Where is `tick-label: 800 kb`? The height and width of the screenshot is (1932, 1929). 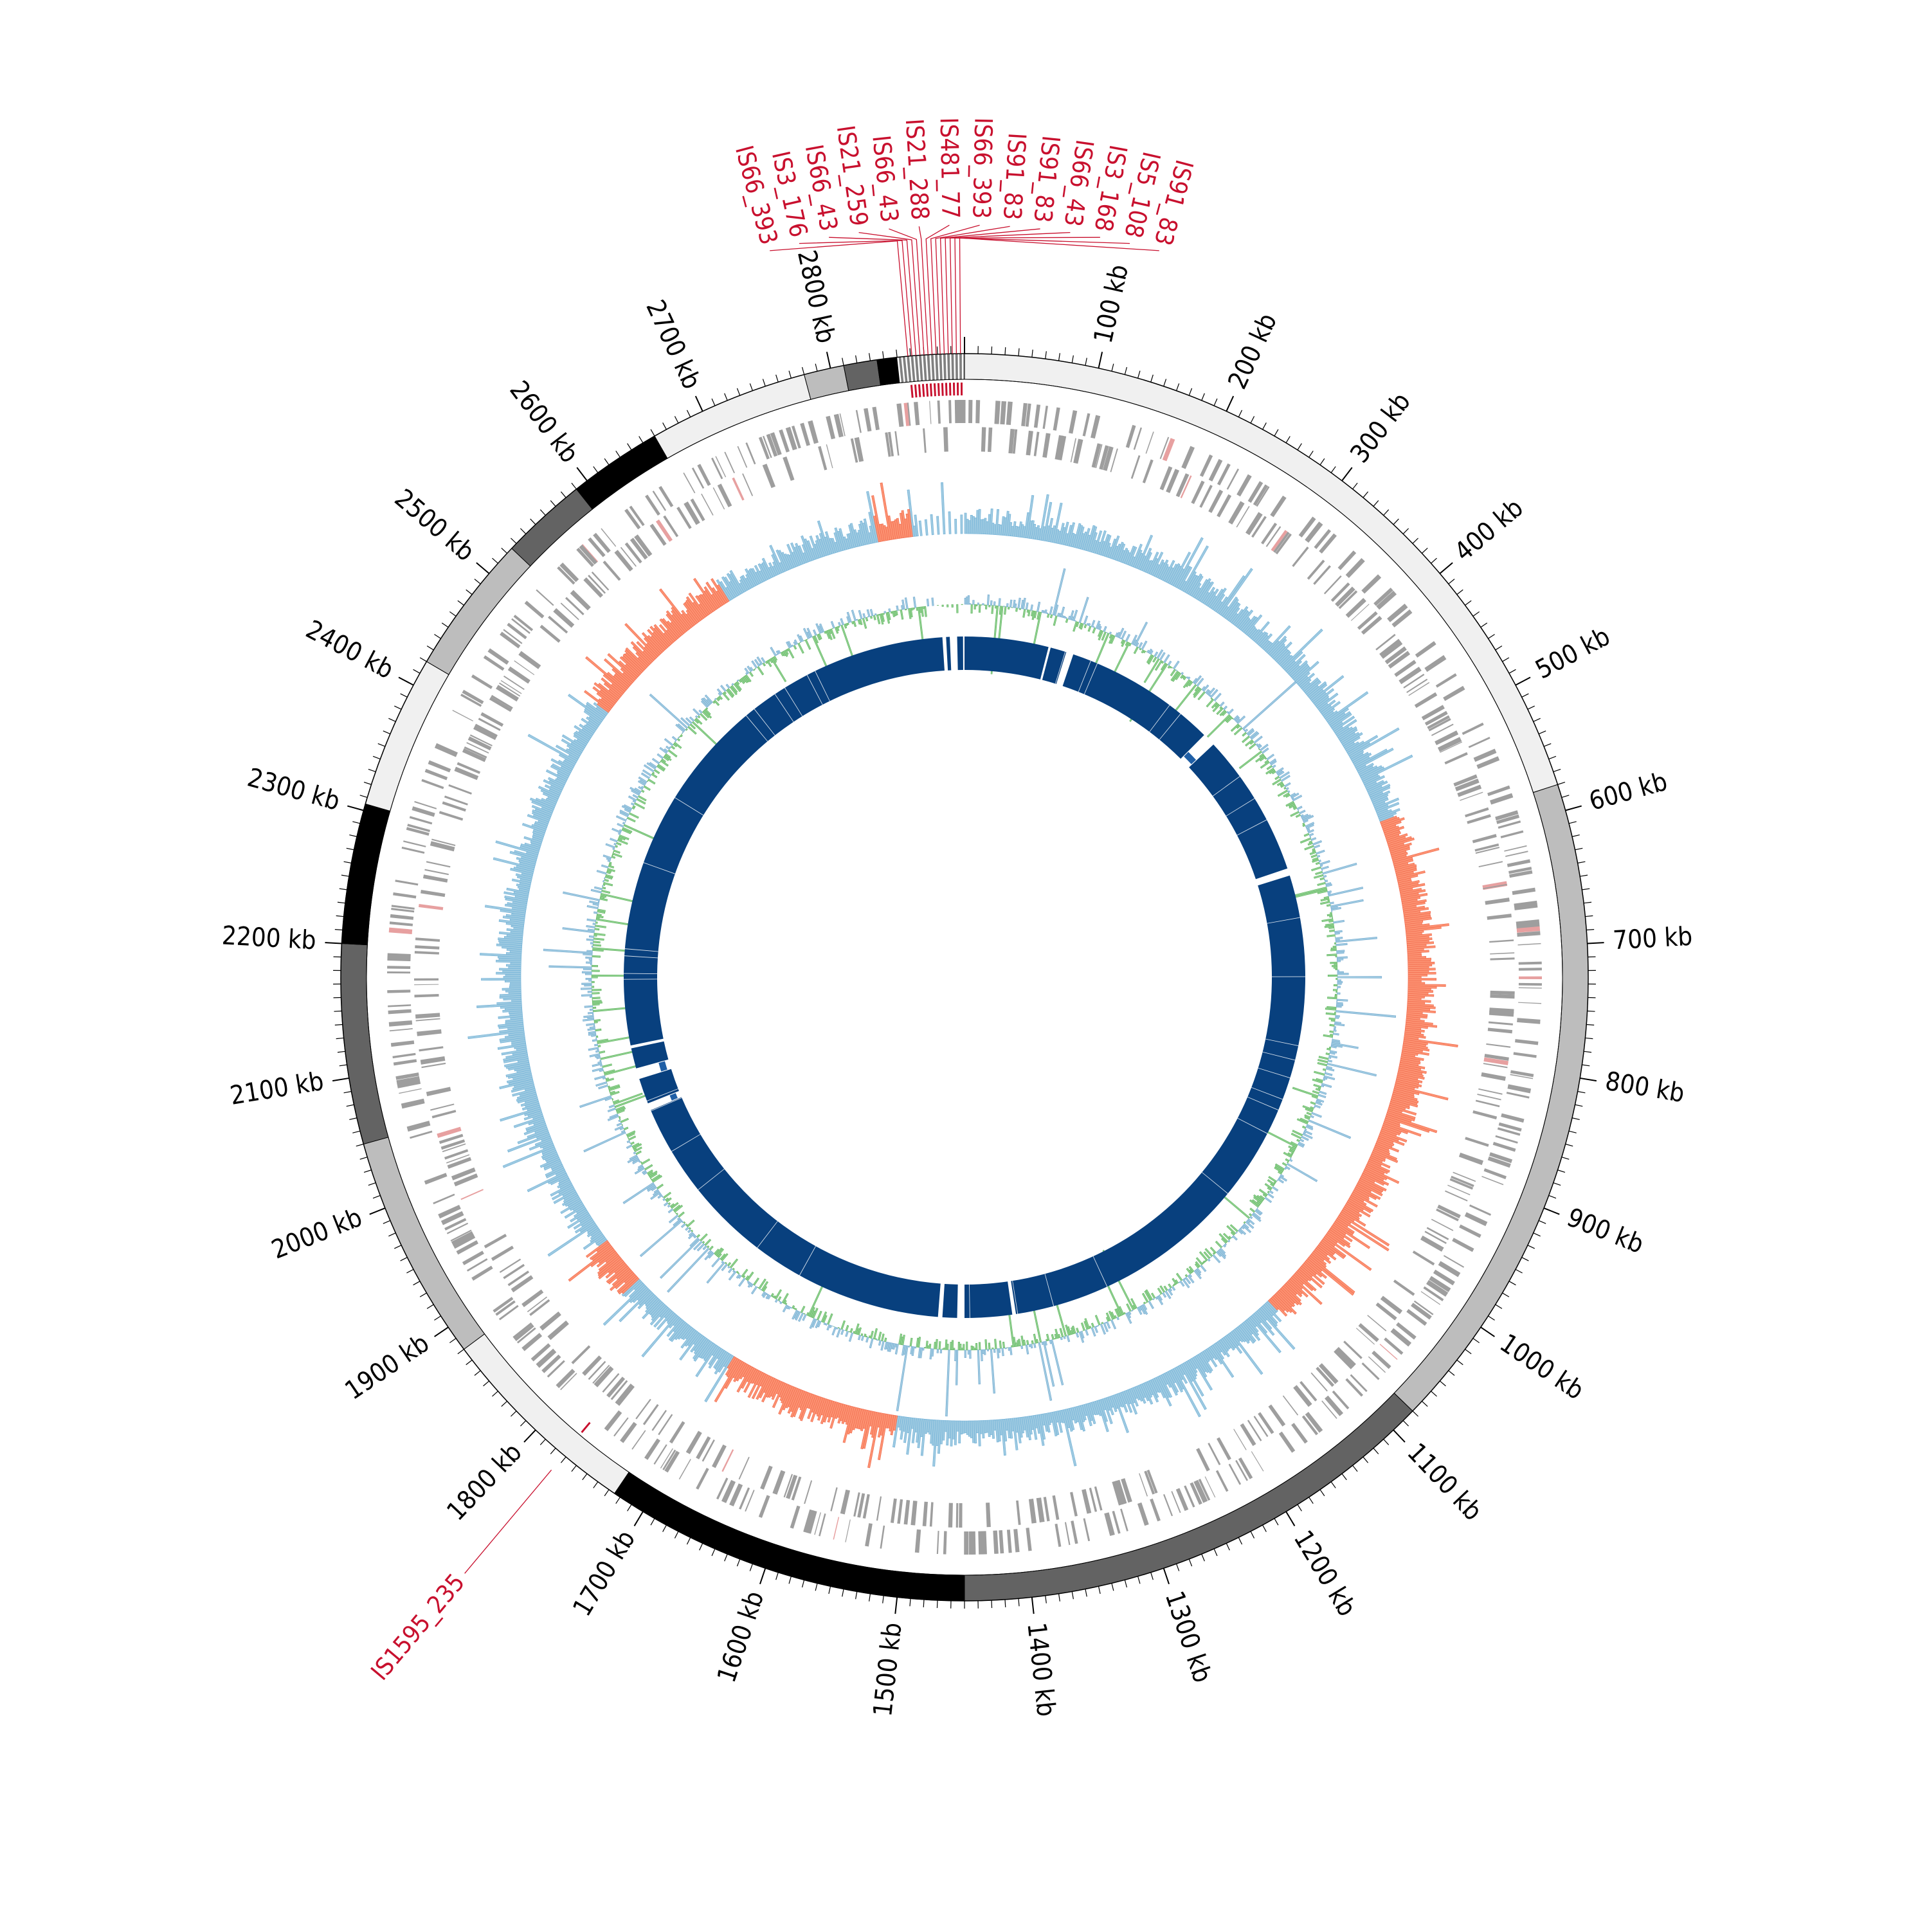 tick-label: 800 kb is located at coordinates (1645, 1087).